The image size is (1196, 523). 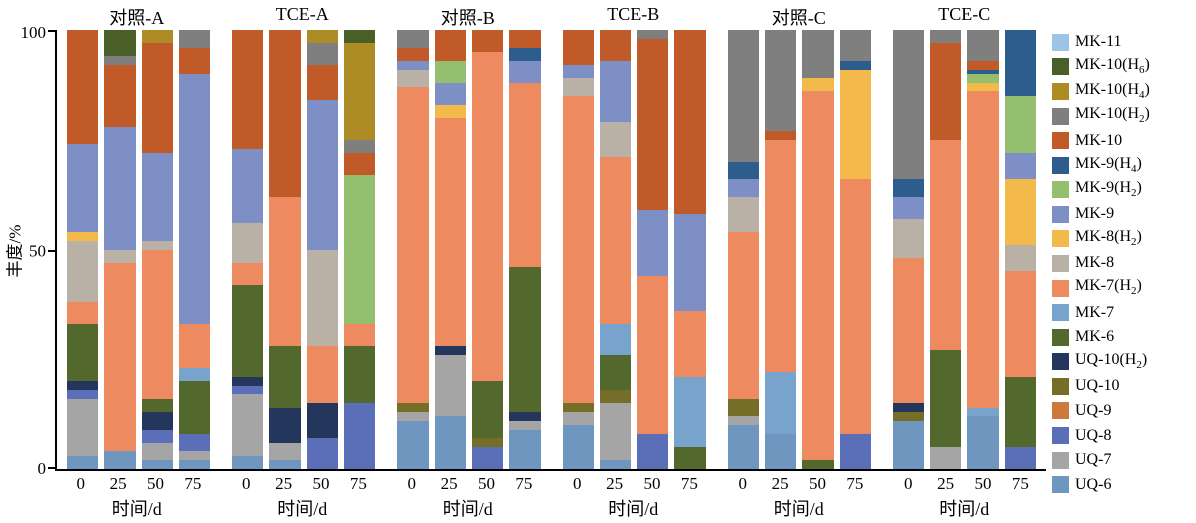 I want to click on legend-item-MK-7(H2): MK-7(H2), so click(x=1122, y=288).